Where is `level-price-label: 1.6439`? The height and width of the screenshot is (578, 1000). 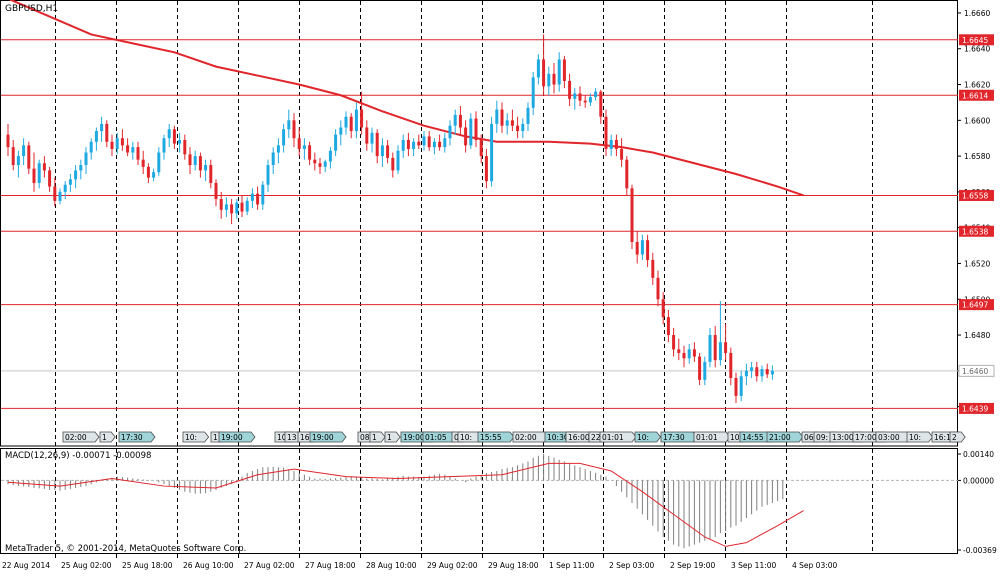 level-price-label: 1.6439 is located at coordinates (975, 408).